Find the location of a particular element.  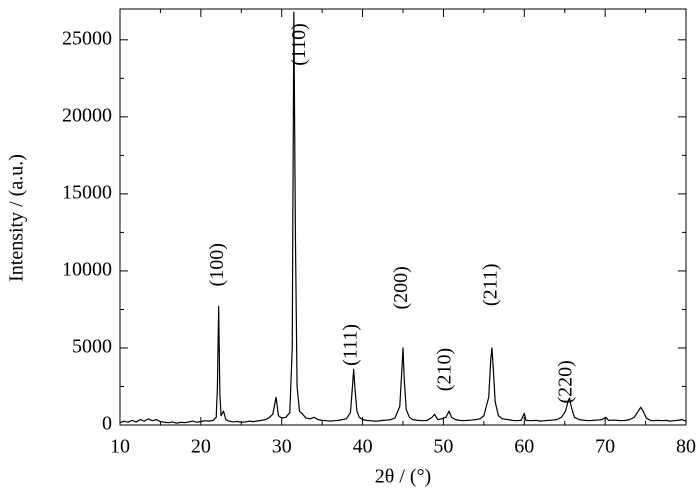

x-tick-label: 50 is located at coordinates (443, 447).